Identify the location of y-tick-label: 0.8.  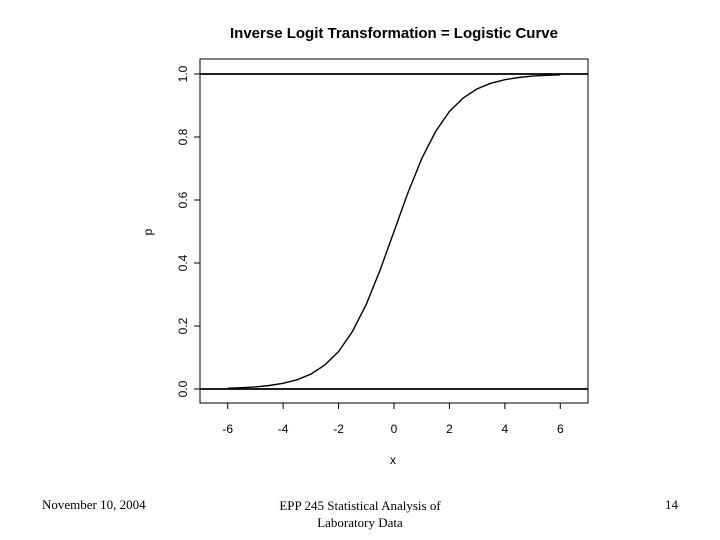
(183, 136).